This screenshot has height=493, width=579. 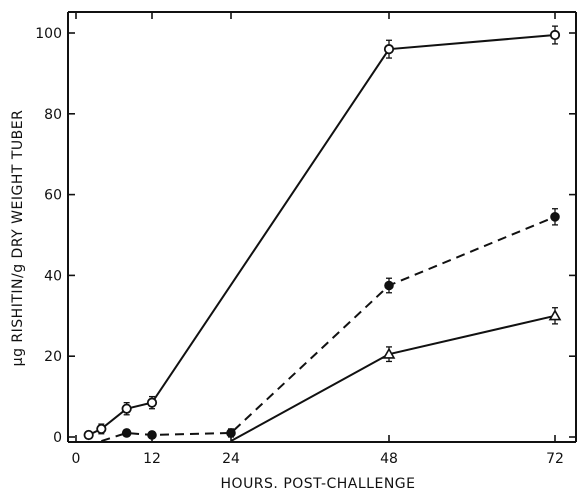 I want to click on x-tick-label: 0, so click(x=76, y=459).